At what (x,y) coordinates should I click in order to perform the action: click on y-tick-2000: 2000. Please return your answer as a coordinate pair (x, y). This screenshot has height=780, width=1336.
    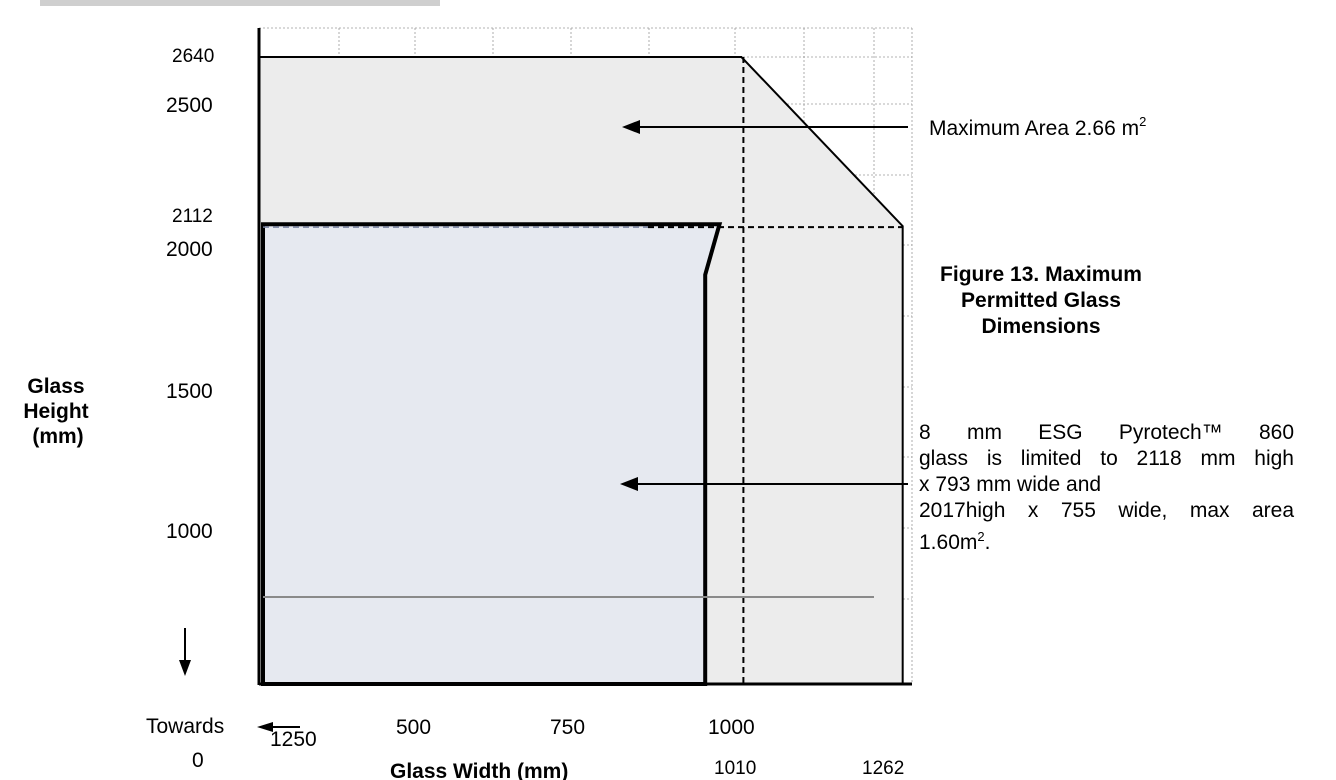
    Looking at the image, I should click on (189, 249).